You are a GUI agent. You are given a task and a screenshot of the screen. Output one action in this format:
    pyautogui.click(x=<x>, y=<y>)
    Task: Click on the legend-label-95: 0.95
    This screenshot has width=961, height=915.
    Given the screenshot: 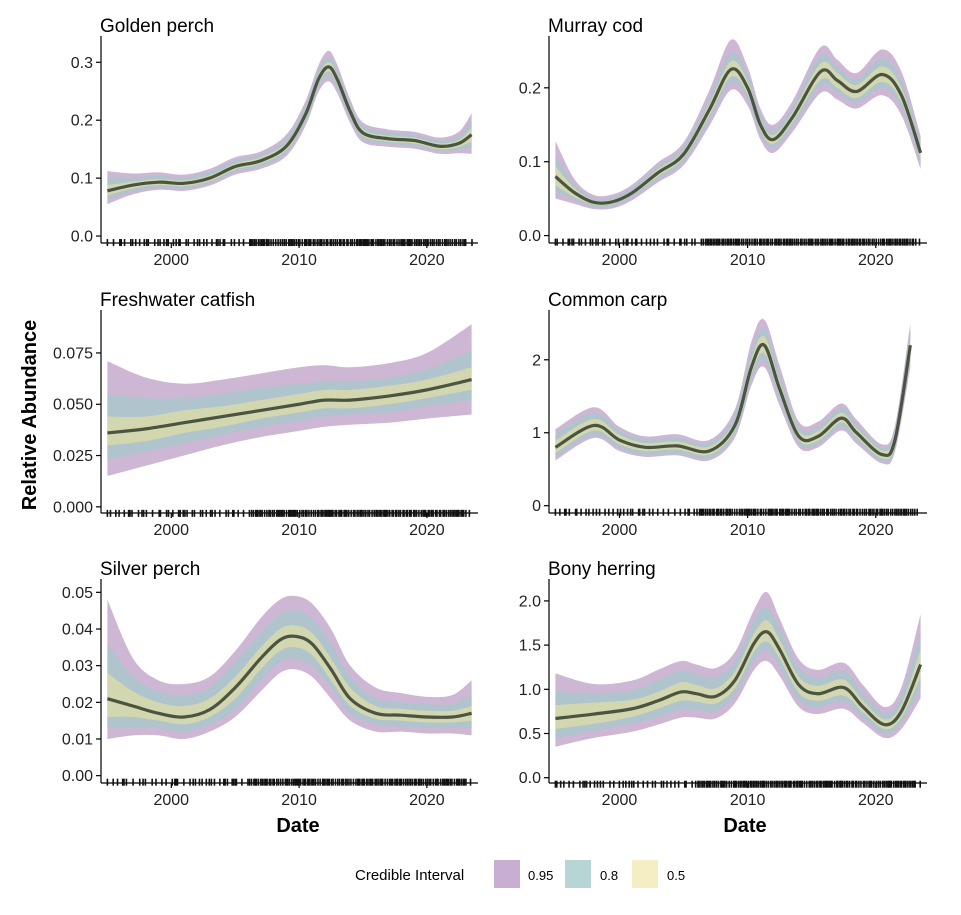 What is the action you would take?
    pyautogui.click(x=540, y=875)
    